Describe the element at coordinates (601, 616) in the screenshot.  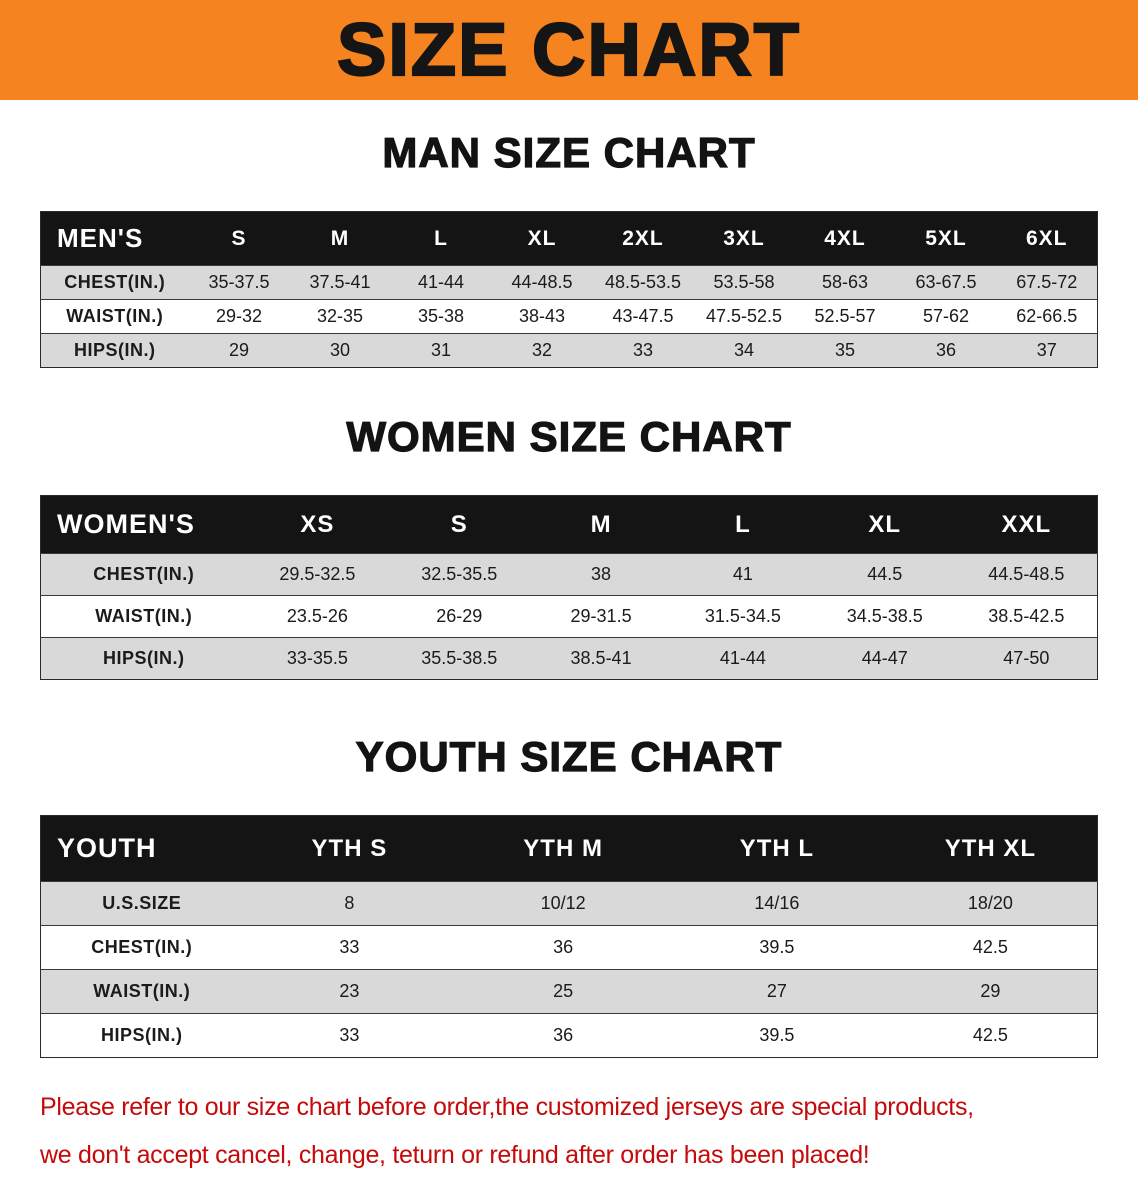
I see `size-value-cell: 29-31.5` at that location.